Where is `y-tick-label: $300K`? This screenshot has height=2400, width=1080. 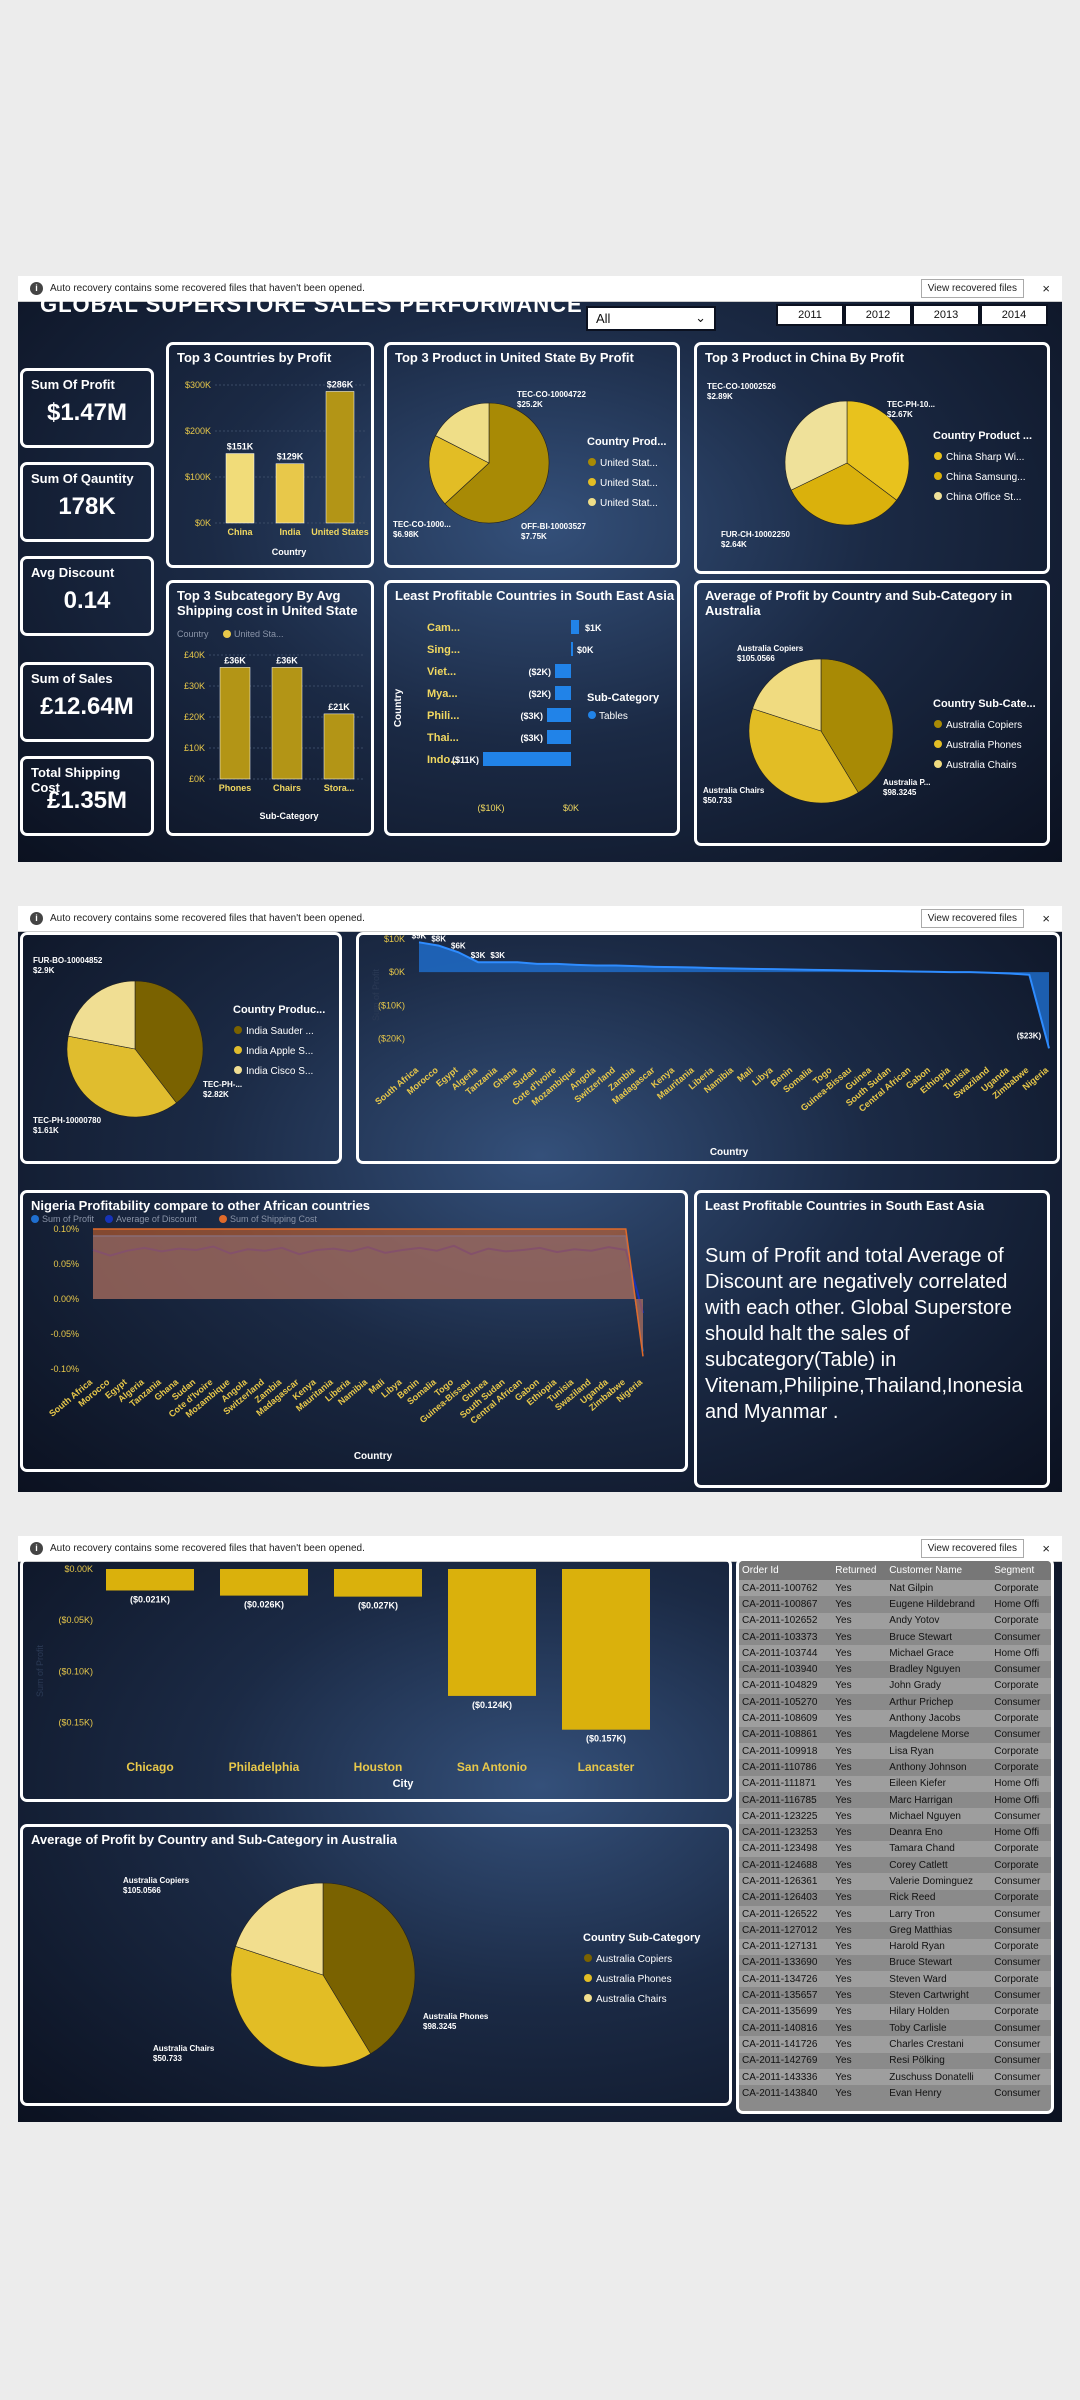
y-tick-label: $300K is located at coordinates (198, 385).